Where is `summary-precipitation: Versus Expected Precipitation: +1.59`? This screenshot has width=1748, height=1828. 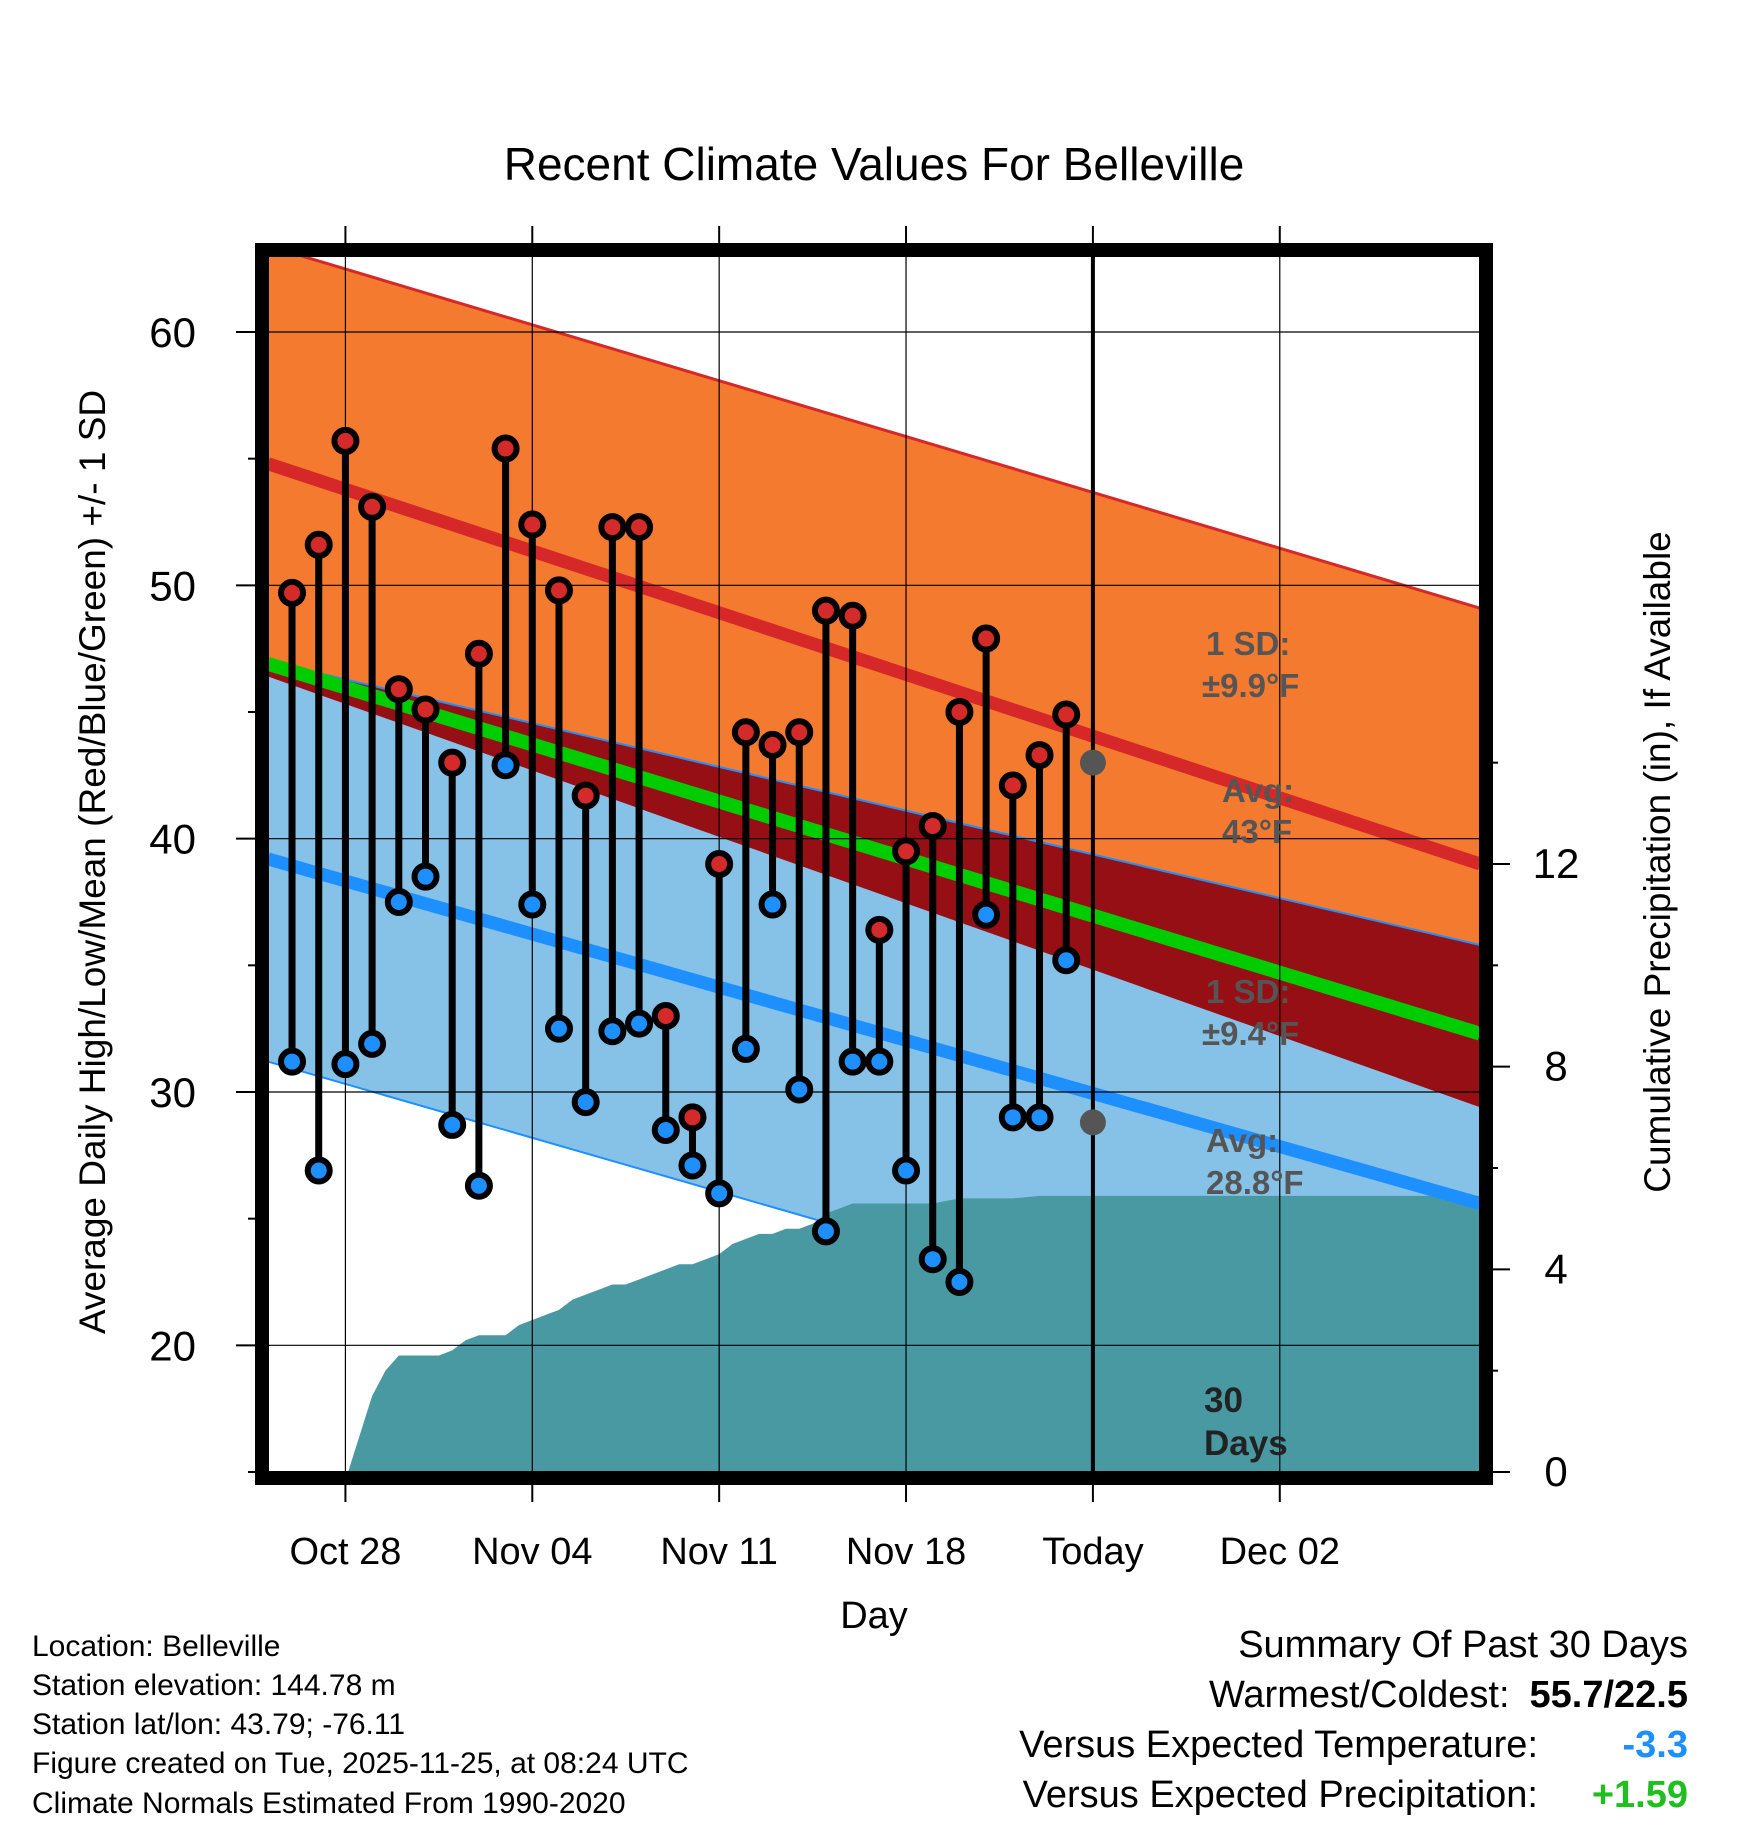 summary-precipitation: Versus Expected Precipitation: +1.59 is located at coordinates (1355, 1795).